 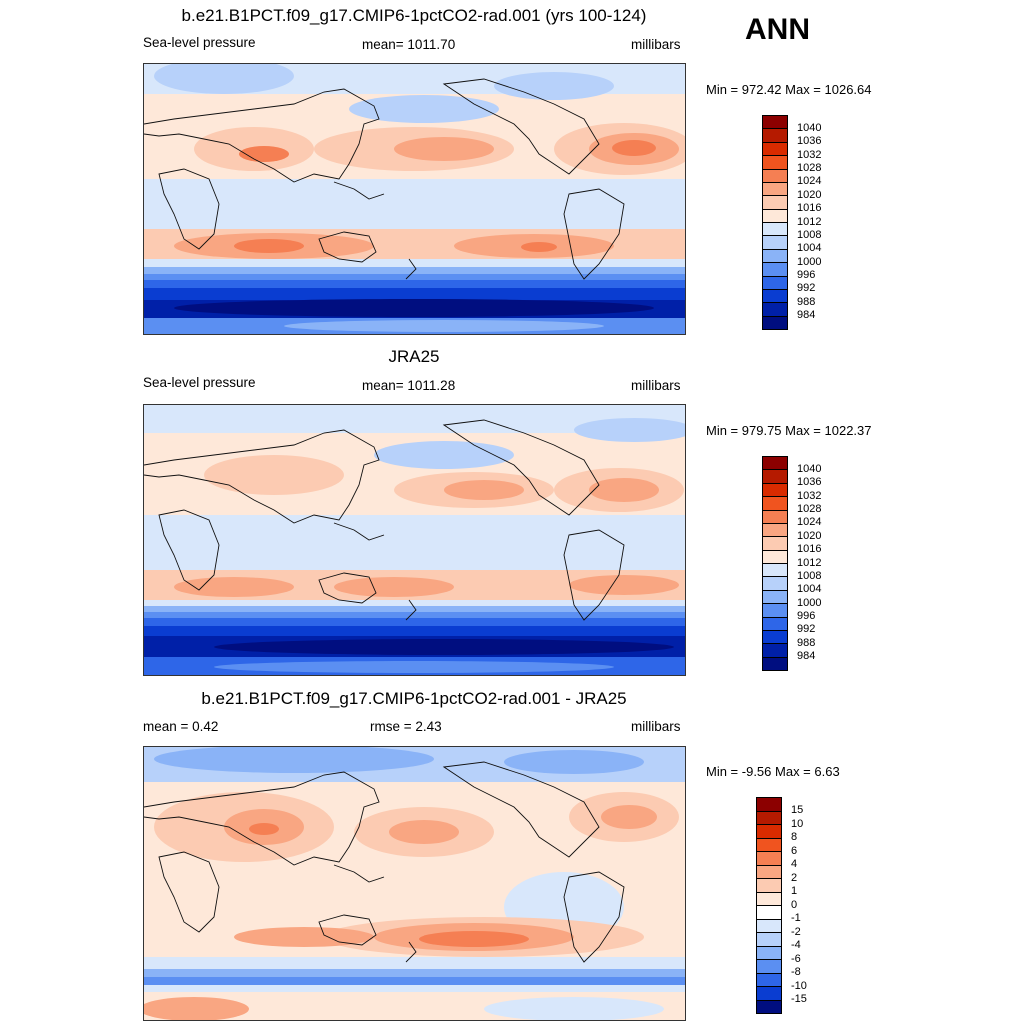 I want to click on panel-3-rmse-label: rmse = 2.43, so click(x=406, y=726).